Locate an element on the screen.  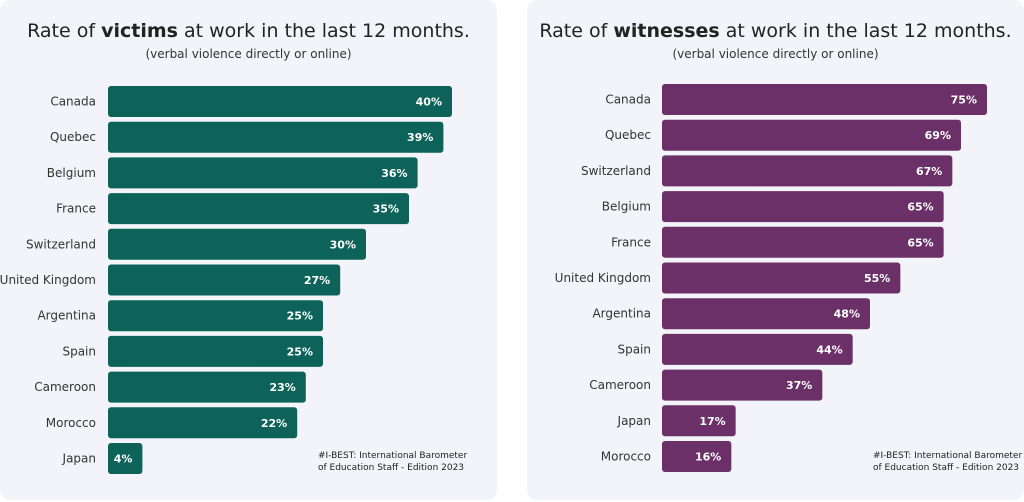
value-label: 17% is located at coordinates (712, 421).